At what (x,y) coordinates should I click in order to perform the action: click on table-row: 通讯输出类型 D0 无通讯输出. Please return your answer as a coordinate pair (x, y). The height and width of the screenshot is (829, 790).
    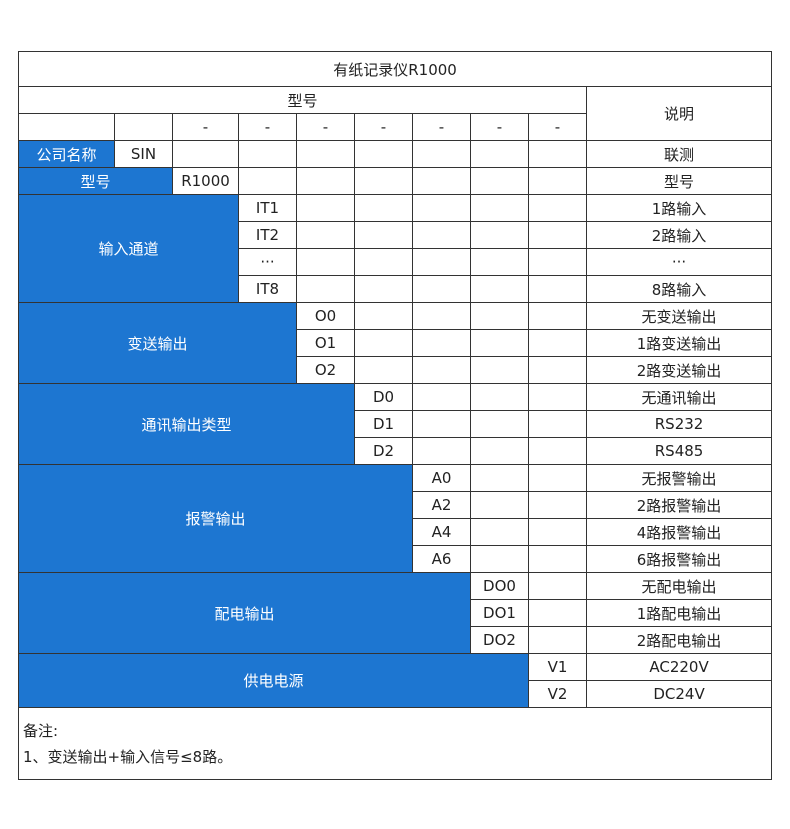
    Looking at the image, I should click on (395, 424).